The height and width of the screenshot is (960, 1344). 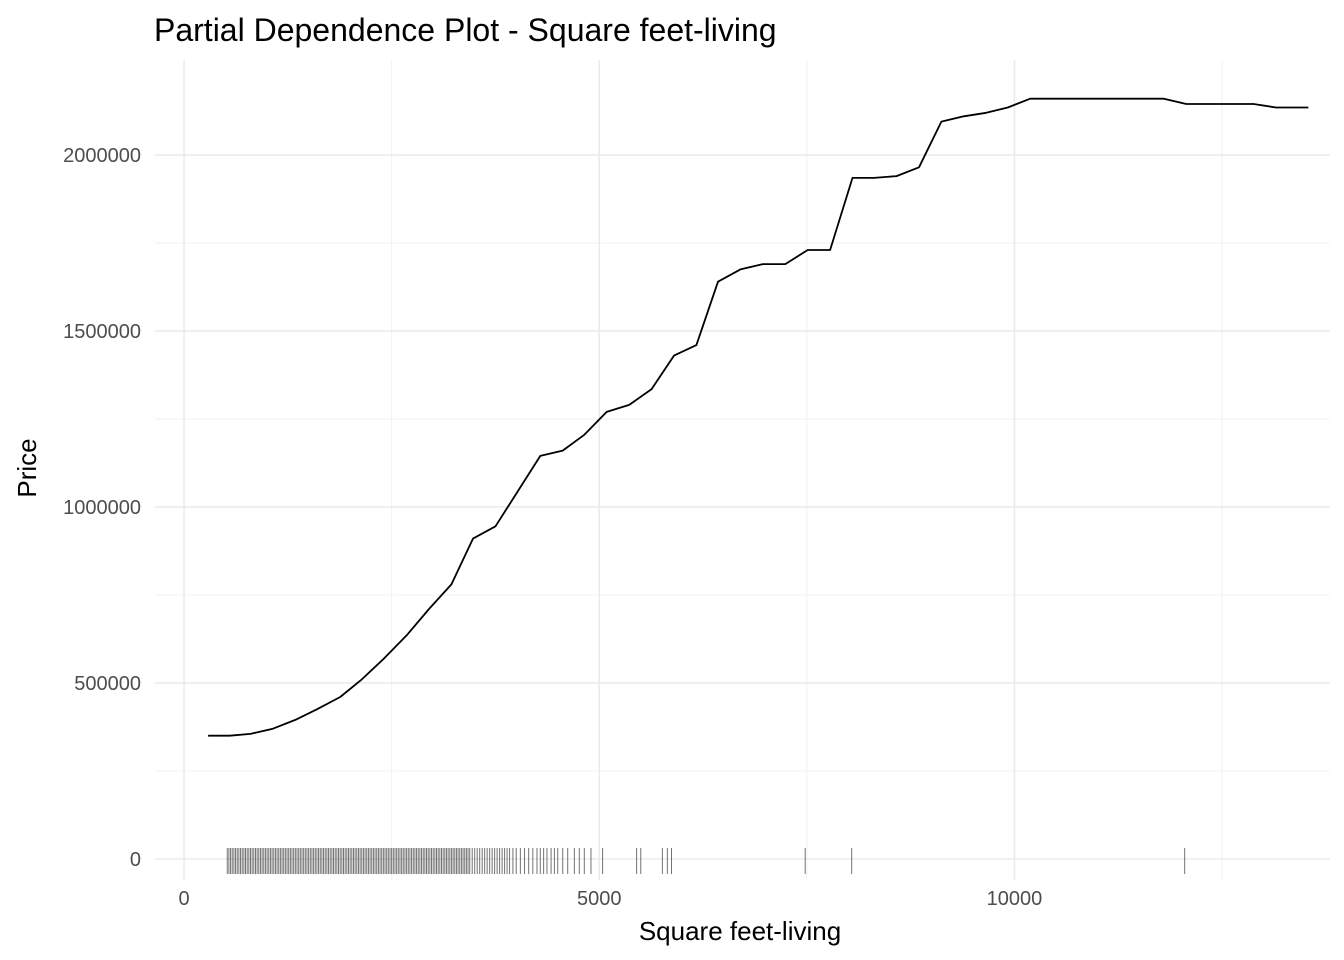 What do you see at coordinates (107, 684) in the screenshot?
I see `y-tick-label: 500000` at bounding box center [107, 684].